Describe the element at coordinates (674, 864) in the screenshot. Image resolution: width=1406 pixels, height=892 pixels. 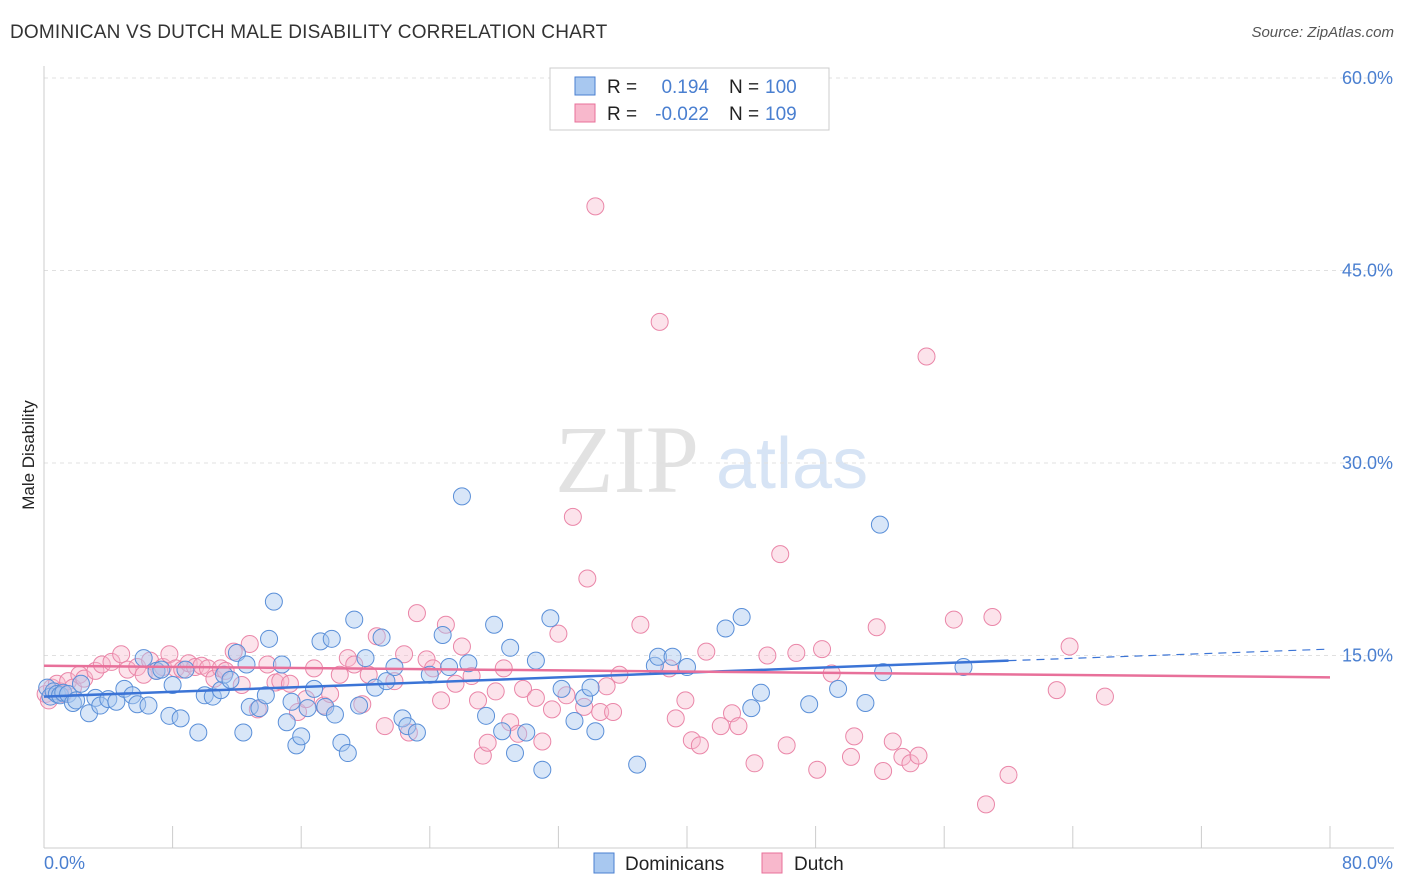
I see `legend-label-dominicans: Dominicans` at that location.